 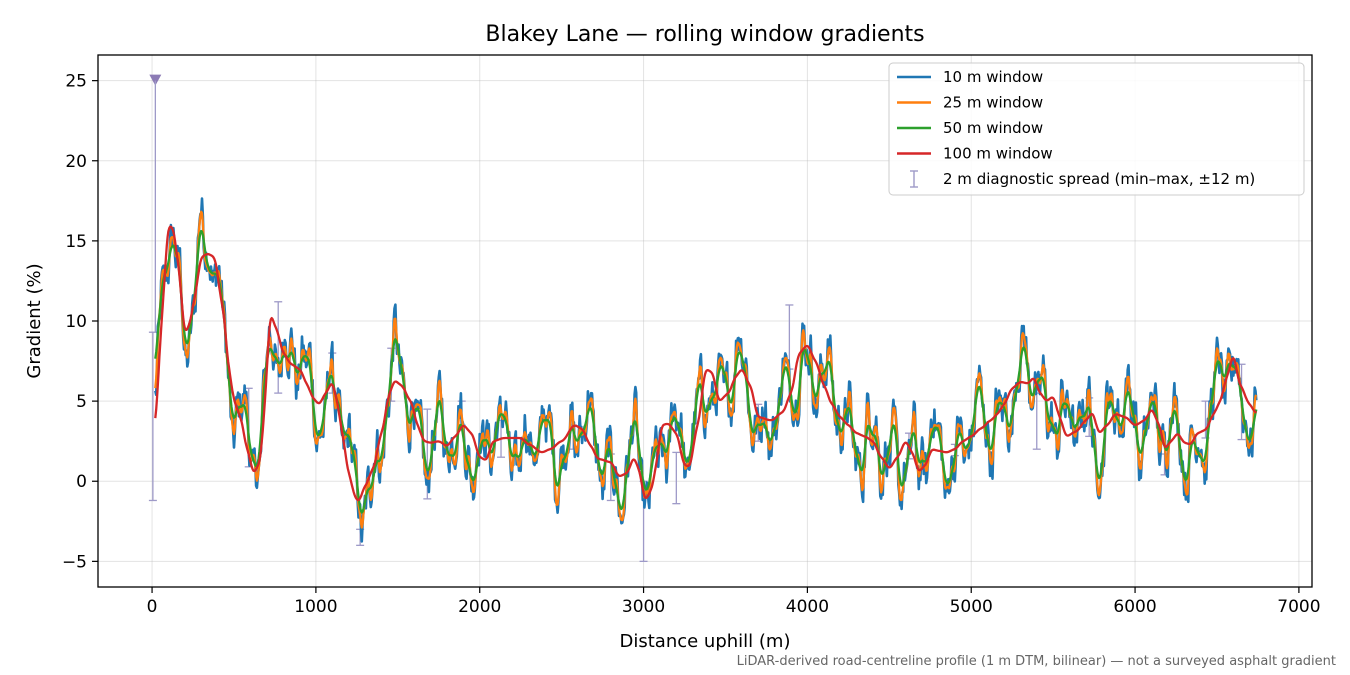 What do you see at coordinates (479, 607) in the screenshot?
I see `x-tick-label: 2000` at bounding box center [479, 607].